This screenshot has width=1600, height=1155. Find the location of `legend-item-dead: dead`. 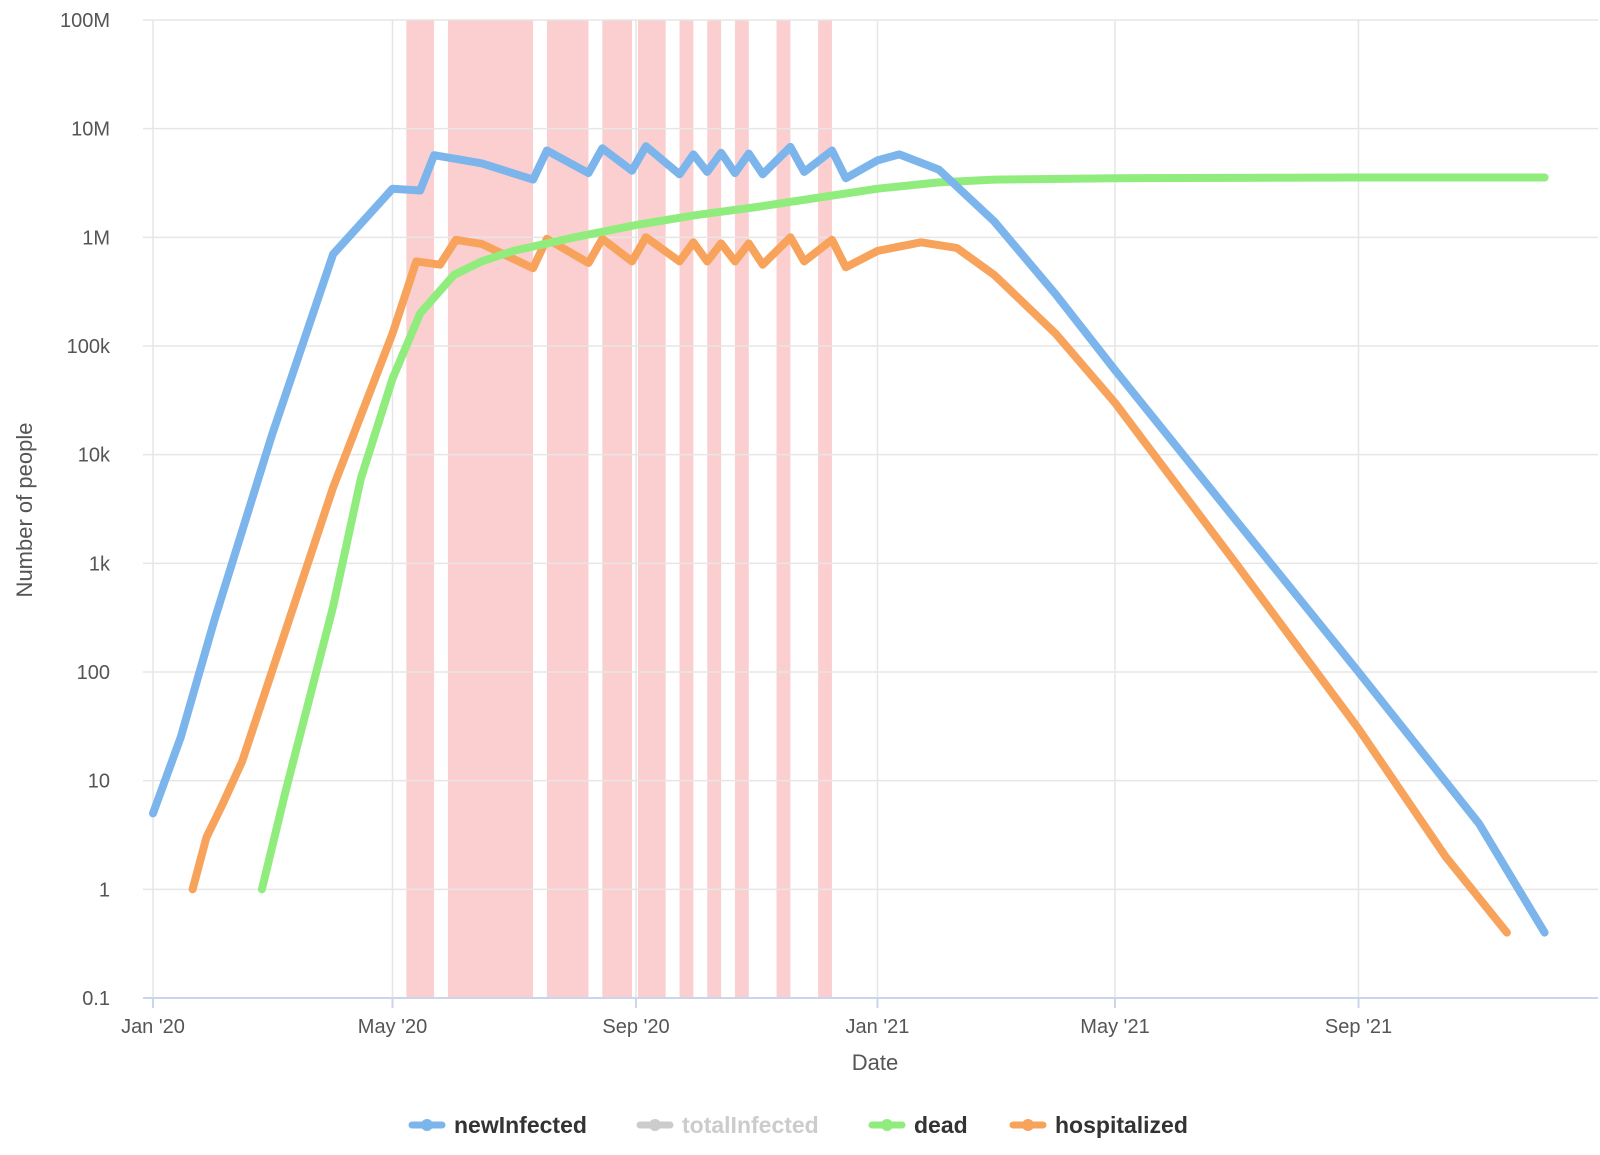

legend-item-dead: dead is located at coordinates (918, 1125).